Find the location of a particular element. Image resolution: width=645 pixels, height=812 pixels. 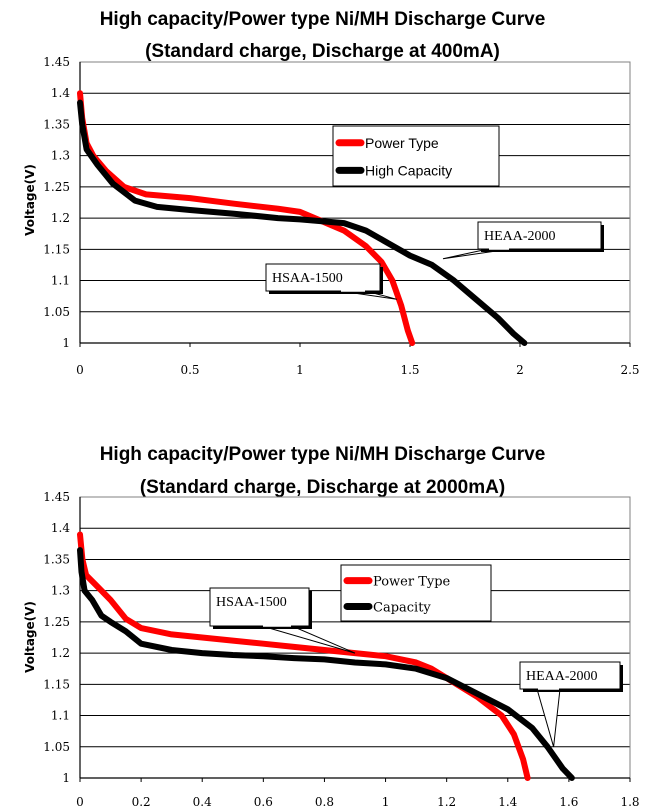

chart1-x-tick-label: 2 is located at coordinates (520, 370).